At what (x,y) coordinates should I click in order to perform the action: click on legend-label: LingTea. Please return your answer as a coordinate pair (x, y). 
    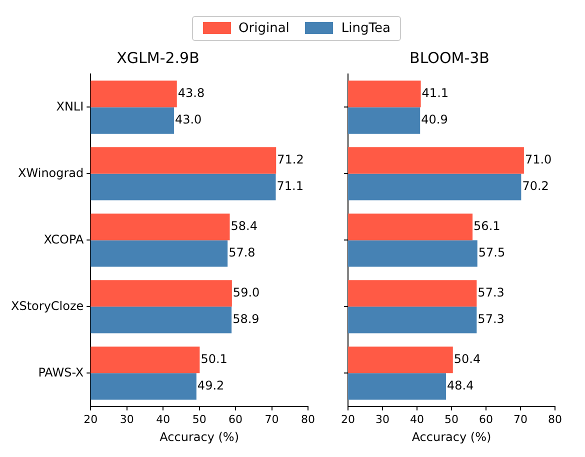
    Looking at the image, I should click on (365, 28).